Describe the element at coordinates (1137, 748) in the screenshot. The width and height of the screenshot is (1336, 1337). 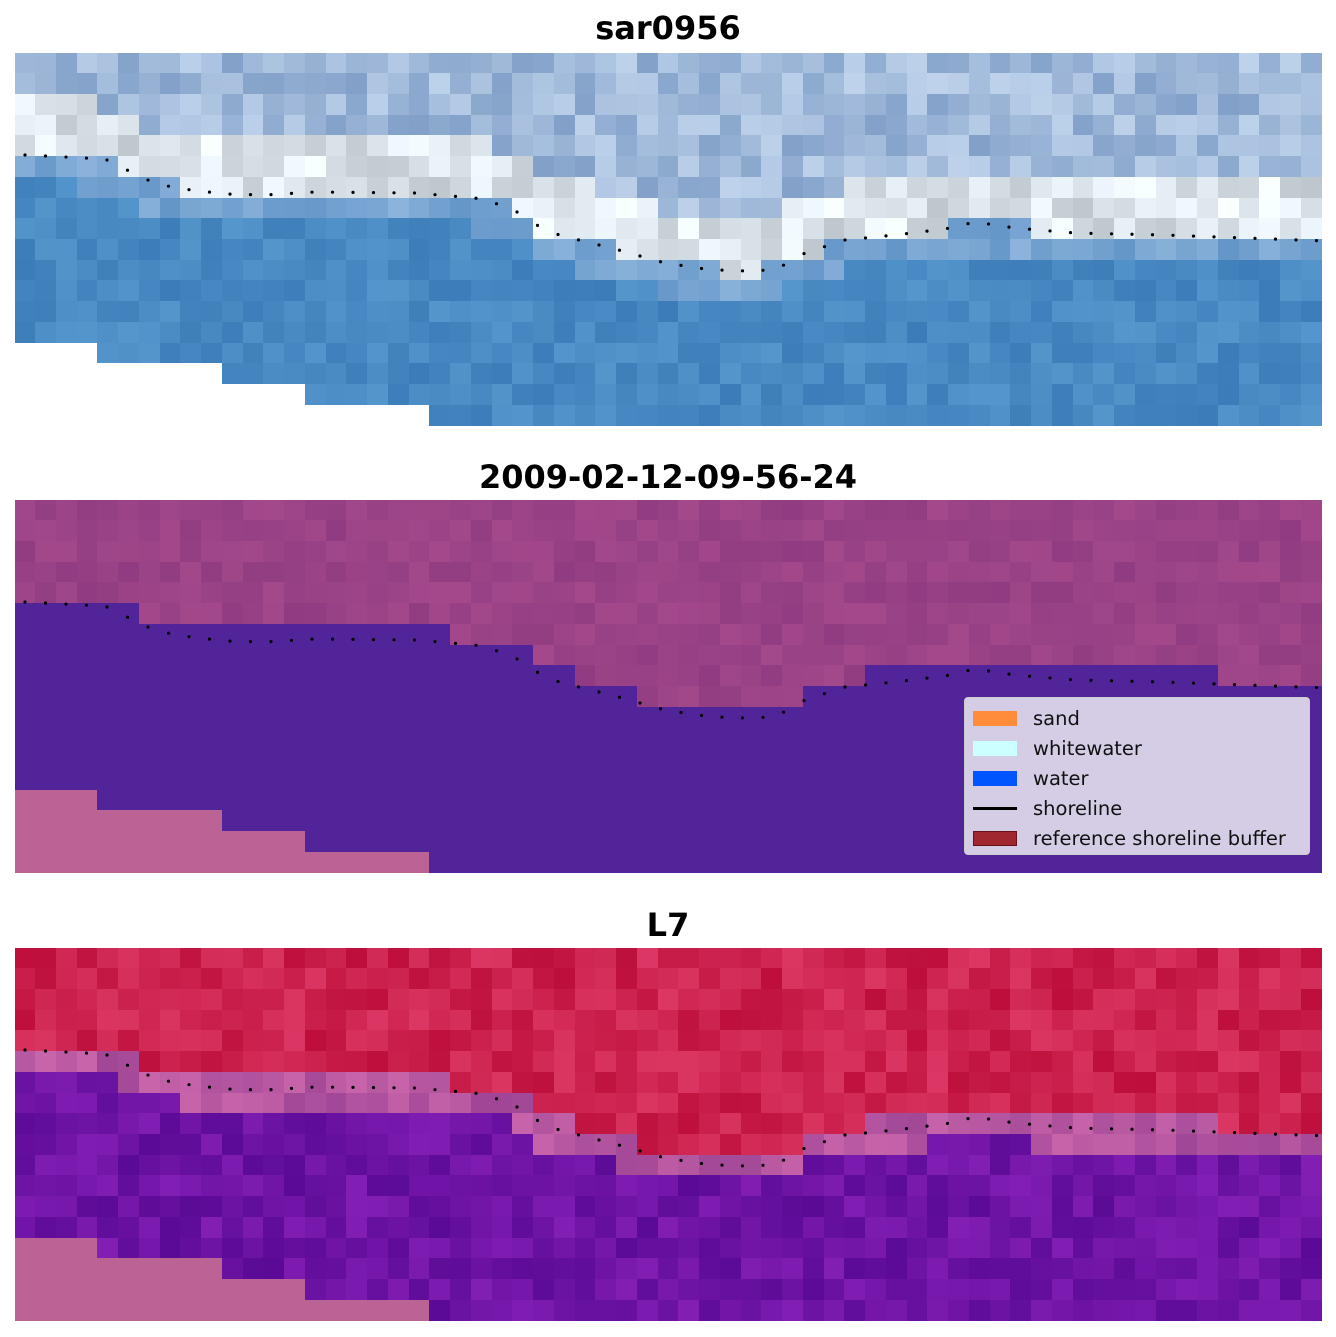
I see `legend-item-whitewater: whitewater` at that location.